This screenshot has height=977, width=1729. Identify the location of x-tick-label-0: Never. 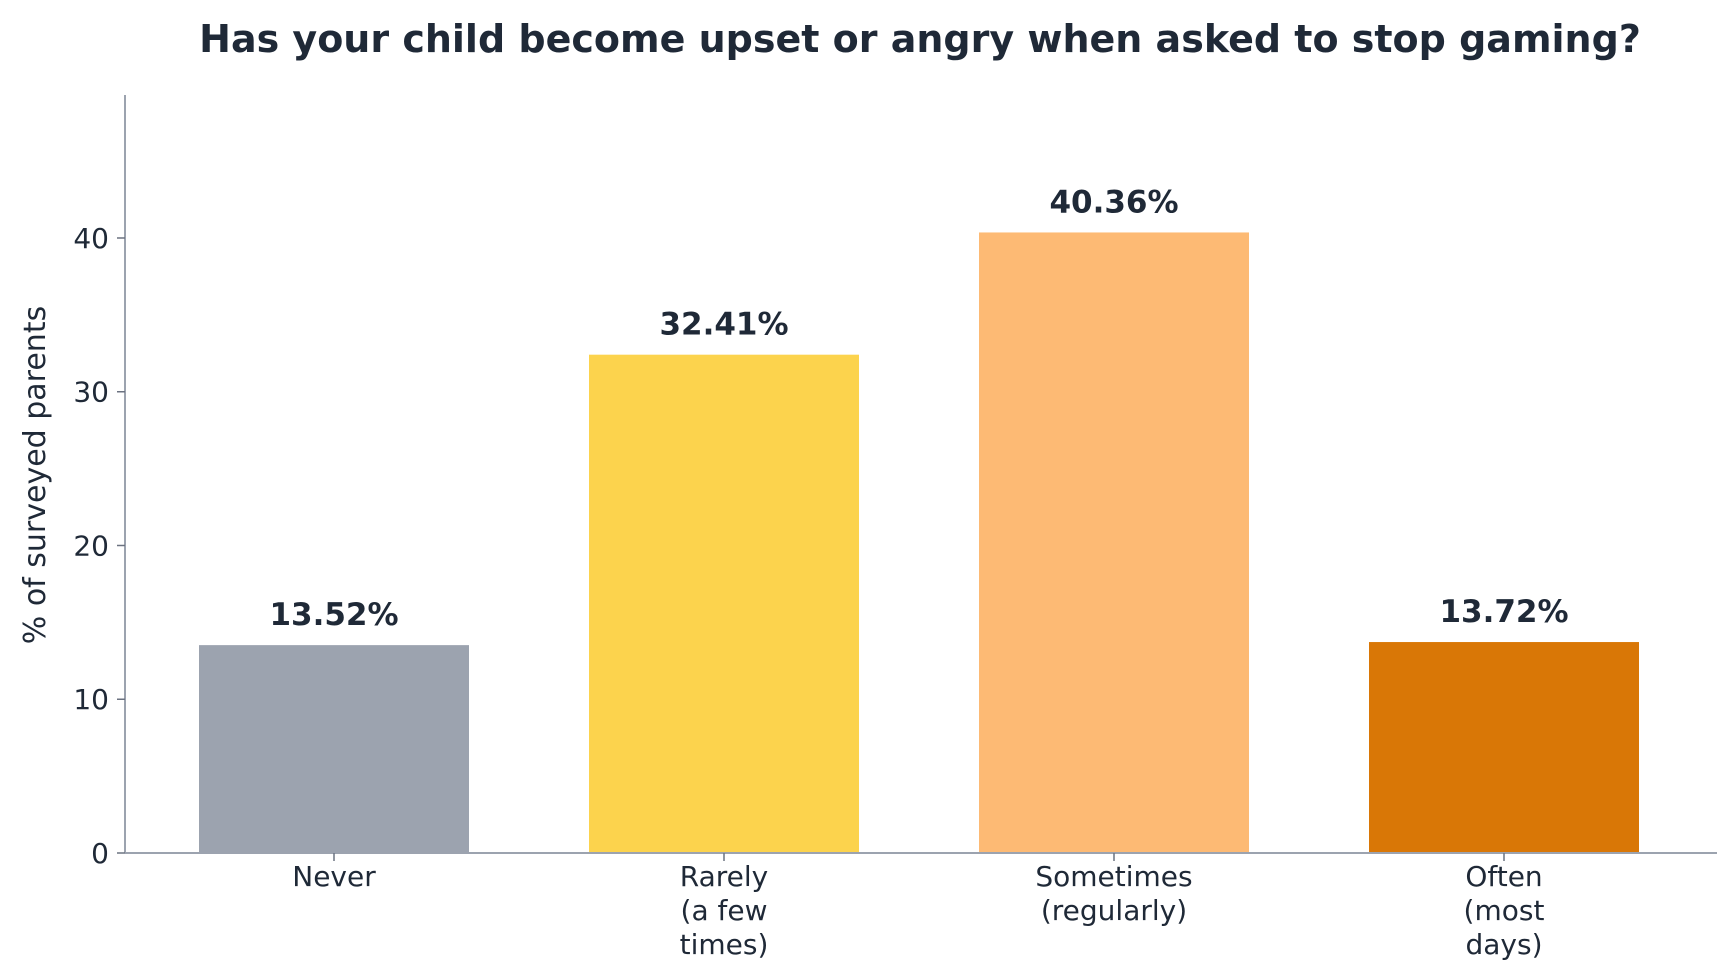
(334, 876).